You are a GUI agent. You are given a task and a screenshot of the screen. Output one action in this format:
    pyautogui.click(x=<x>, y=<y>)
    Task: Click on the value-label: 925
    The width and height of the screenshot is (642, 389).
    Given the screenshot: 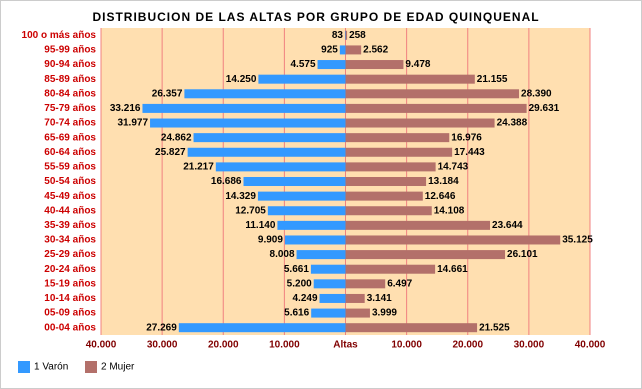 What is the action you would take?
    pyautogui.click(x=329, y=50)
    